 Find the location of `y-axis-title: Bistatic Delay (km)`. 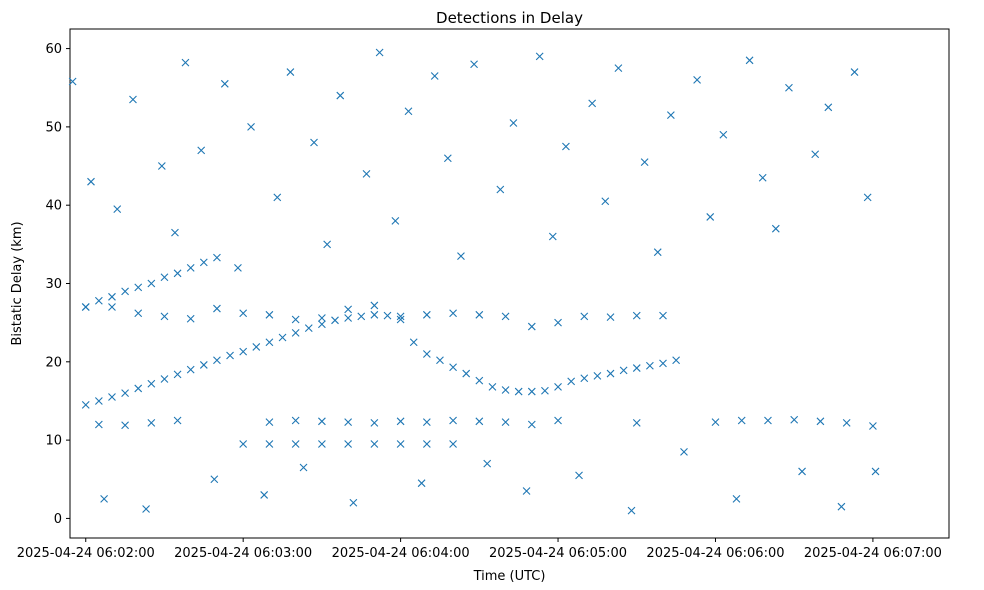

y-axis-title: Bistatic Delay (km) is located at coordinates (17, 283).